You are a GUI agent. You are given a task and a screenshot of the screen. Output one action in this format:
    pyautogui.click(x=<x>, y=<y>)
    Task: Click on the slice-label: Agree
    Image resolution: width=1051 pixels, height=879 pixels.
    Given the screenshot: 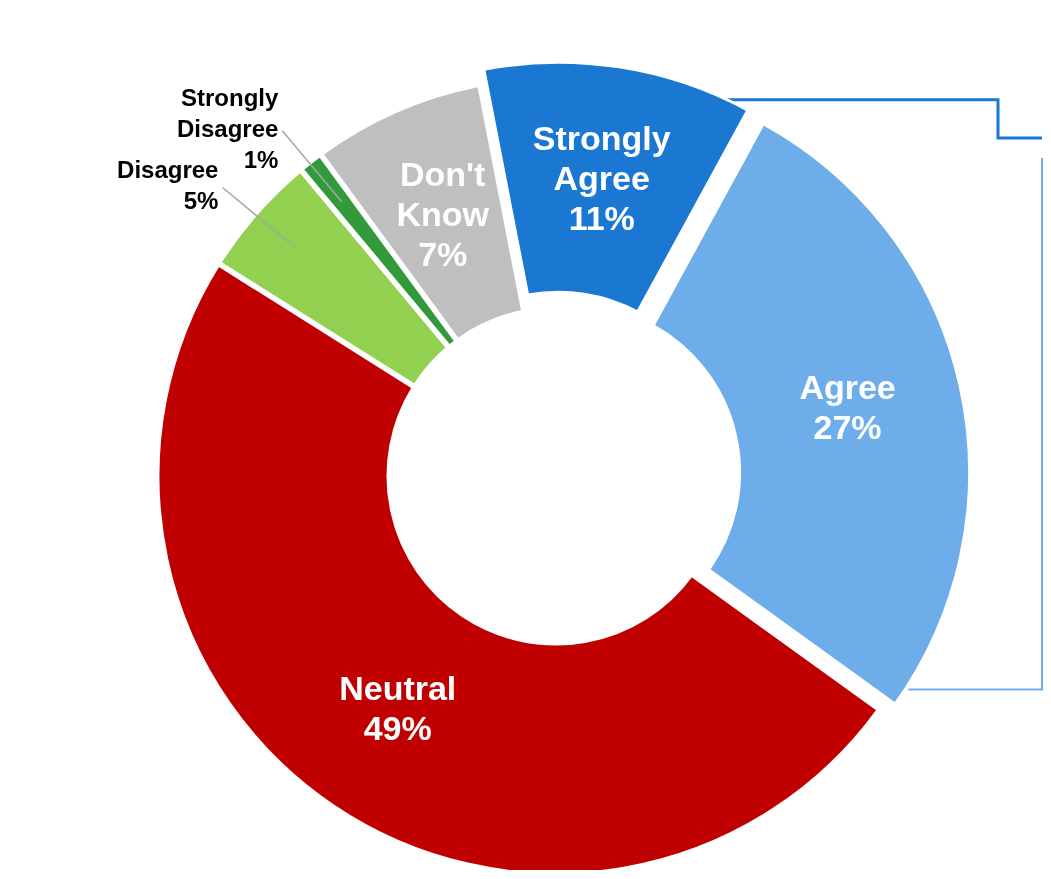 What is the action you would take?
    pyautogui.click(x=847, y=386)
    